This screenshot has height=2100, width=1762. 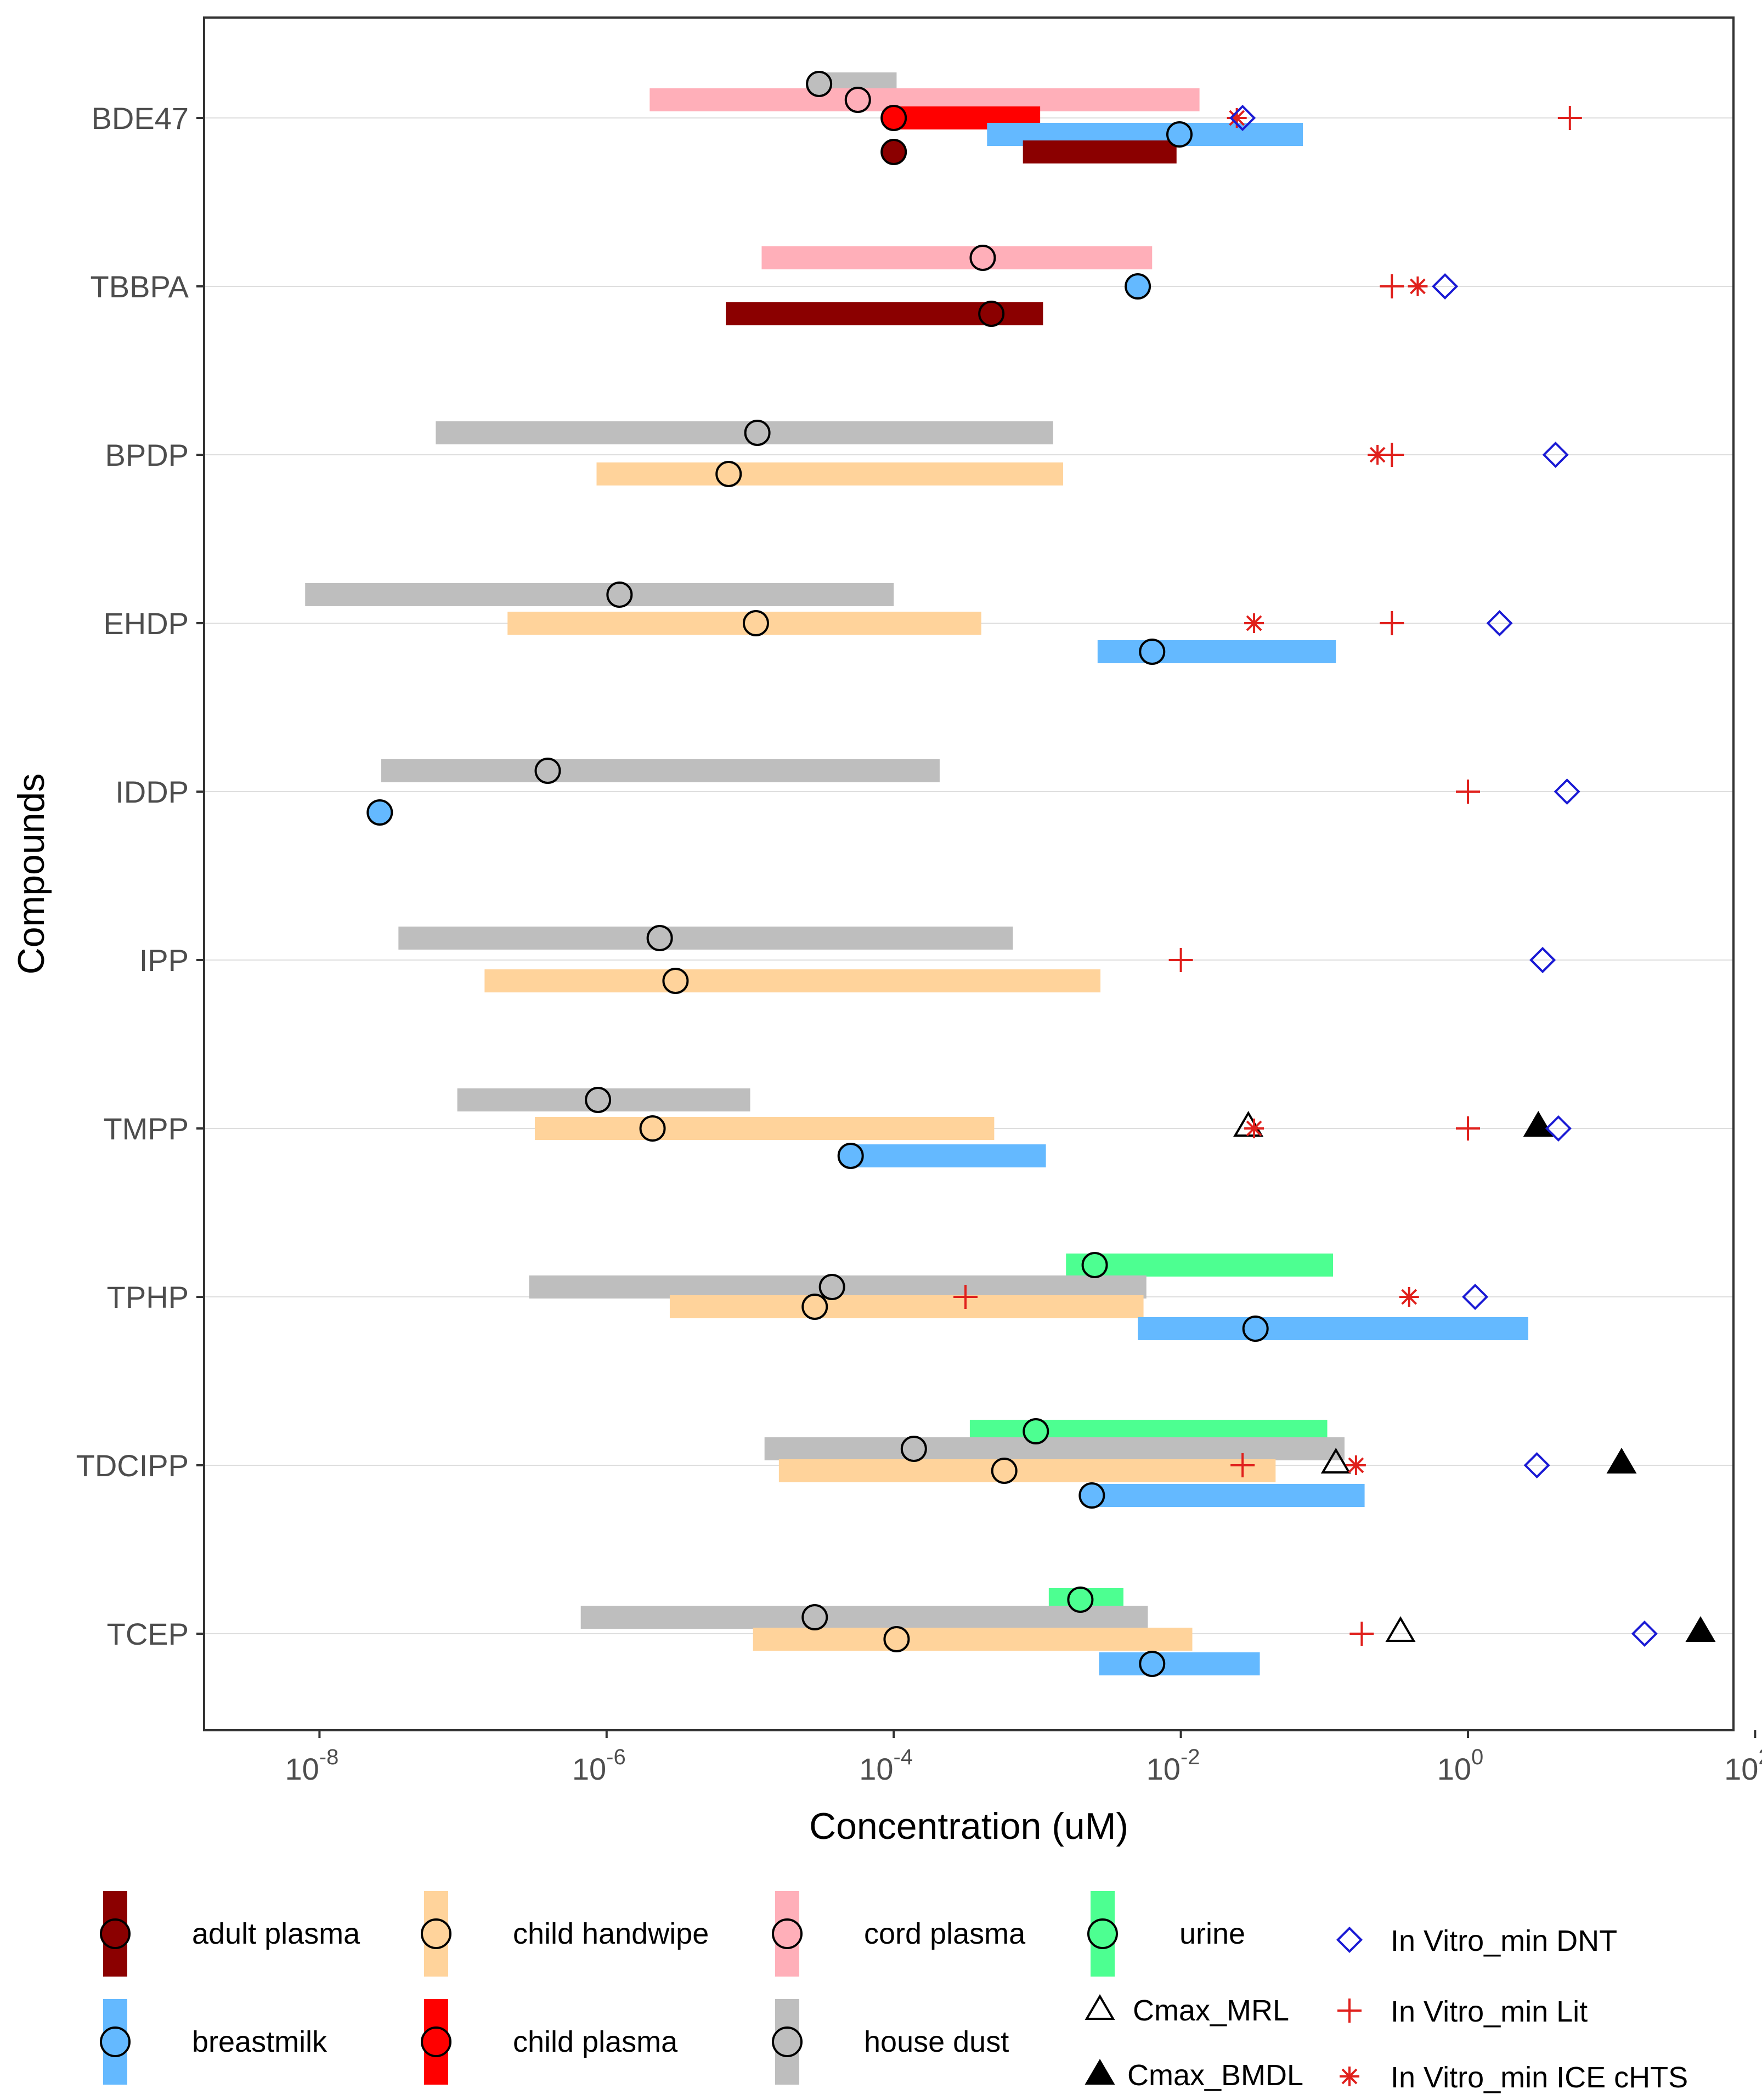 I want to click on x-tick-label--2: 10⁻², so click(x=1173, y=1765).